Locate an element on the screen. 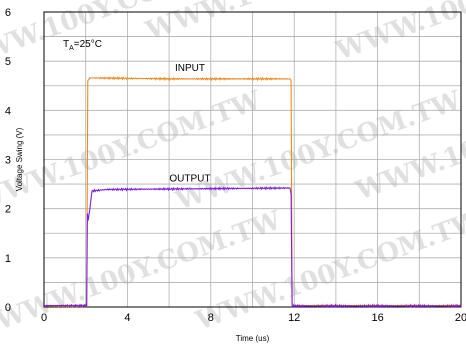 This screenshot has width=466, height=345. condition-symbol: T is located at coordinates (66, 44).